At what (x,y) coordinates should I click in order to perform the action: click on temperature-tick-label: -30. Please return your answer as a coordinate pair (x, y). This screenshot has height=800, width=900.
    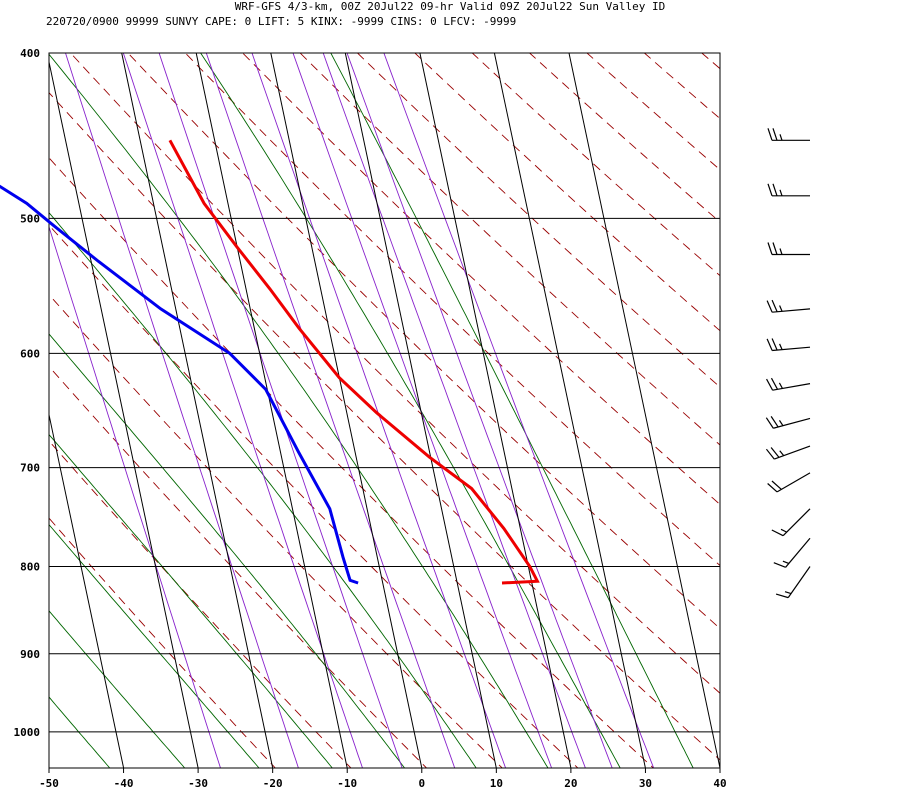
    Looking at the image, I should click on (198, 783).